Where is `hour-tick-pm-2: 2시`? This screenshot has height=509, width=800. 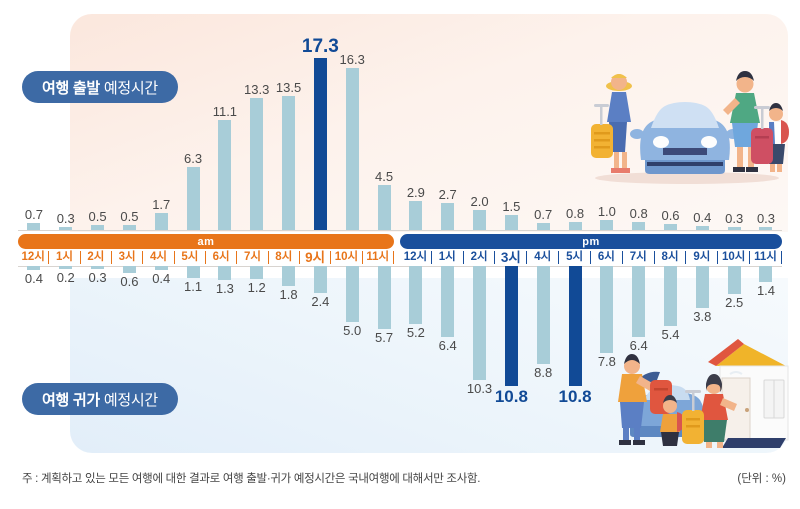
hour-tick-pm-2: 2시 is located at coordinates (480, 257).